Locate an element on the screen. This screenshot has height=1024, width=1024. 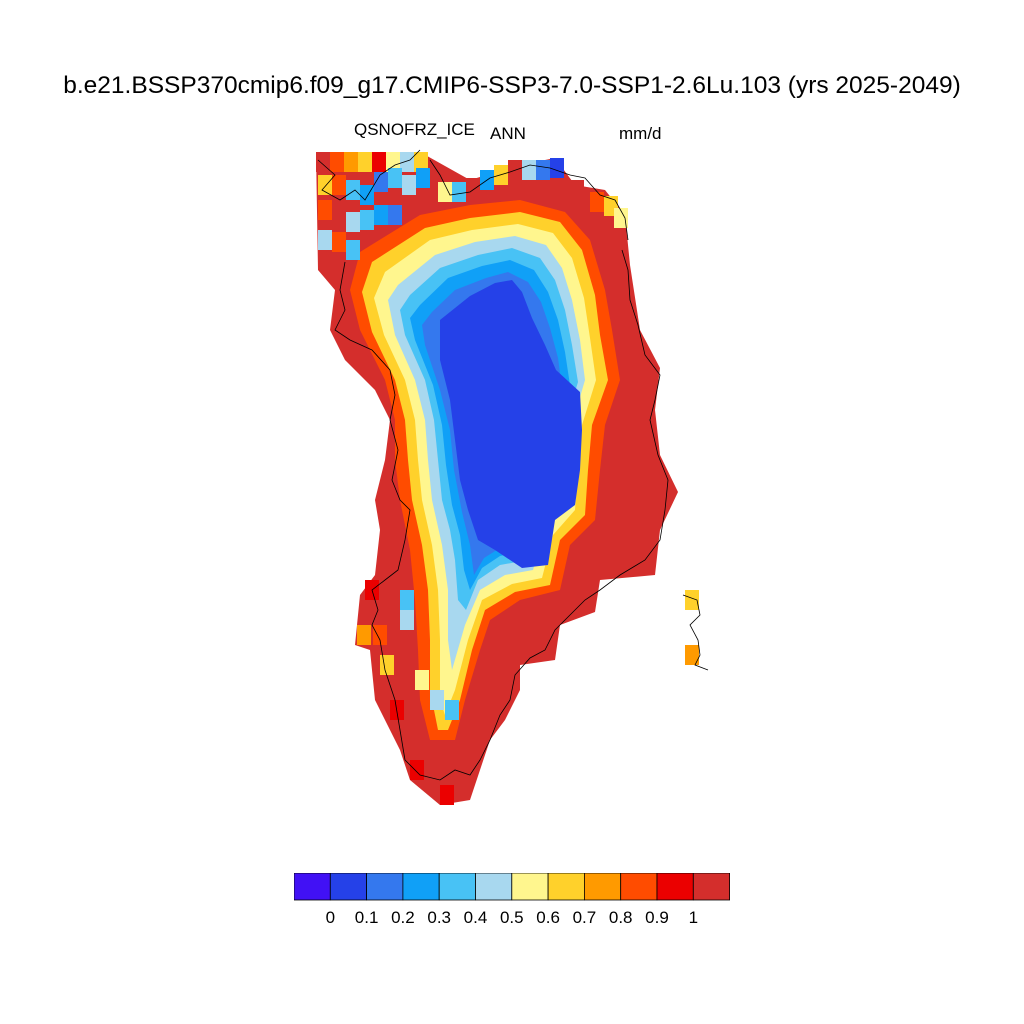
colorbar-tick-label: 1 is located at coordinates (693, 917).